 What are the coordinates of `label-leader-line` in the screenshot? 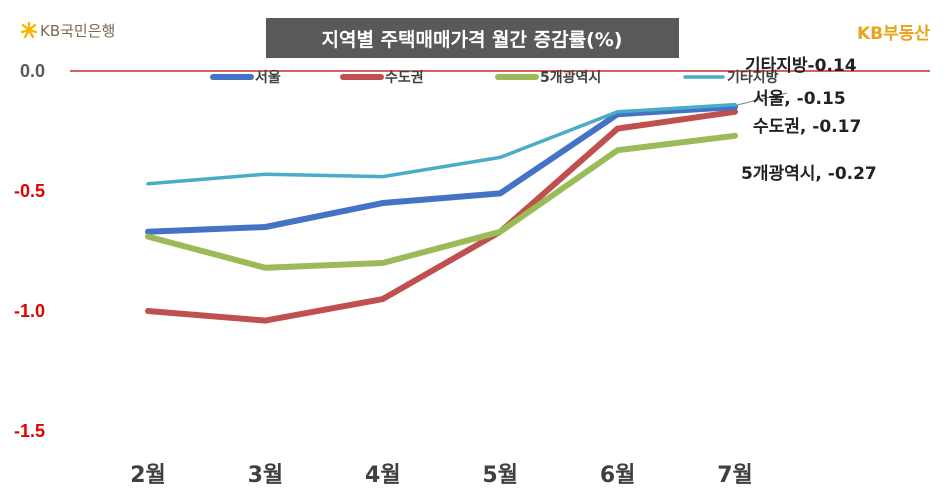 It's located at (762, 99).